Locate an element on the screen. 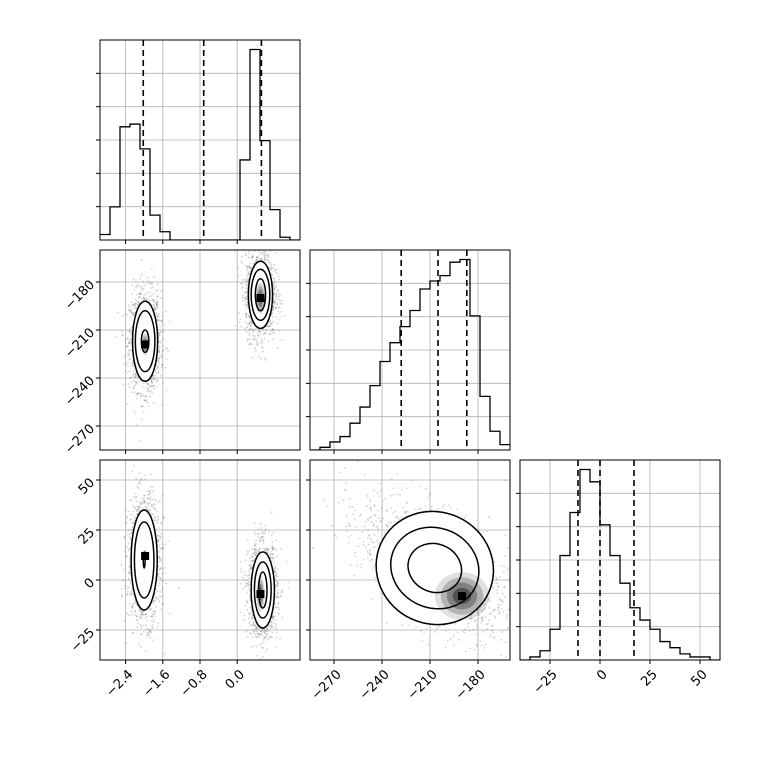 The width and height of the screenshot is (760, 760). histogram-step is located at coordinates (410, 354).